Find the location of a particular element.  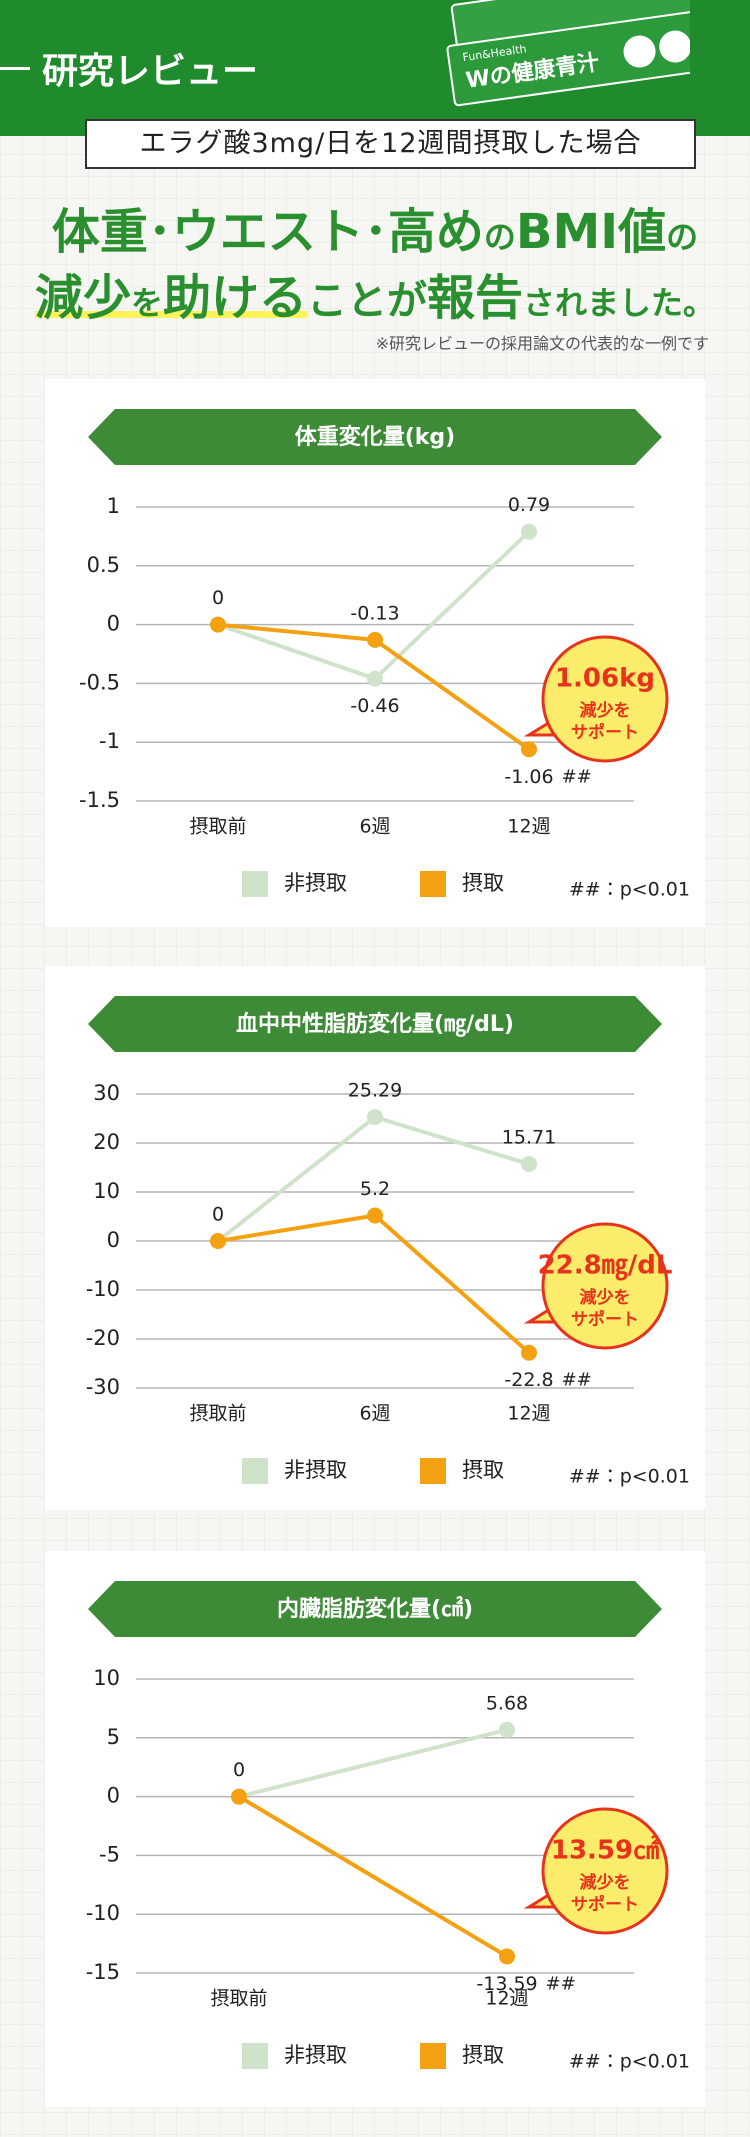

y-tick-label: -0.5 is located at coordinates (99, 682).